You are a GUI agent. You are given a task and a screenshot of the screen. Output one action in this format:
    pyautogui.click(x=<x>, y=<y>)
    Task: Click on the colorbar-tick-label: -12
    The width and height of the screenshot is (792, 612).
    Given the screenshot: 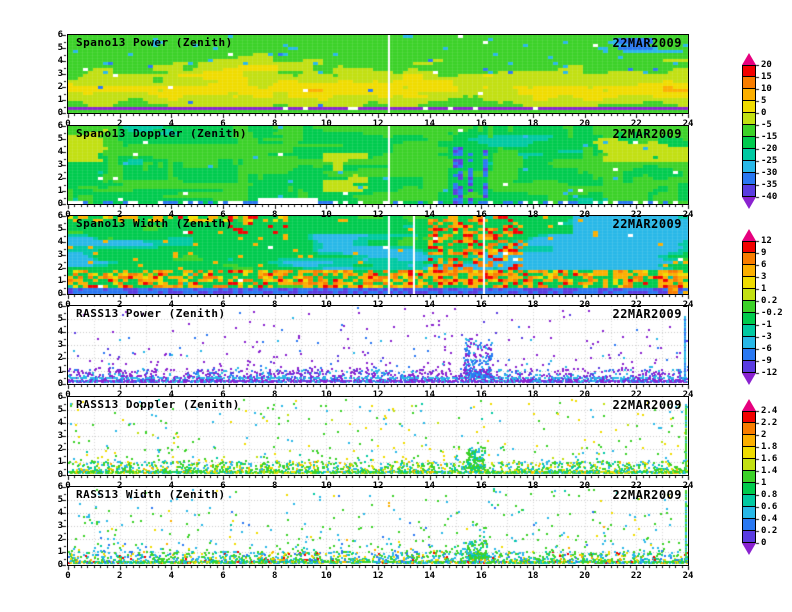 What is the action you would take?
    pyautogui.click(x=769, y=373)
    